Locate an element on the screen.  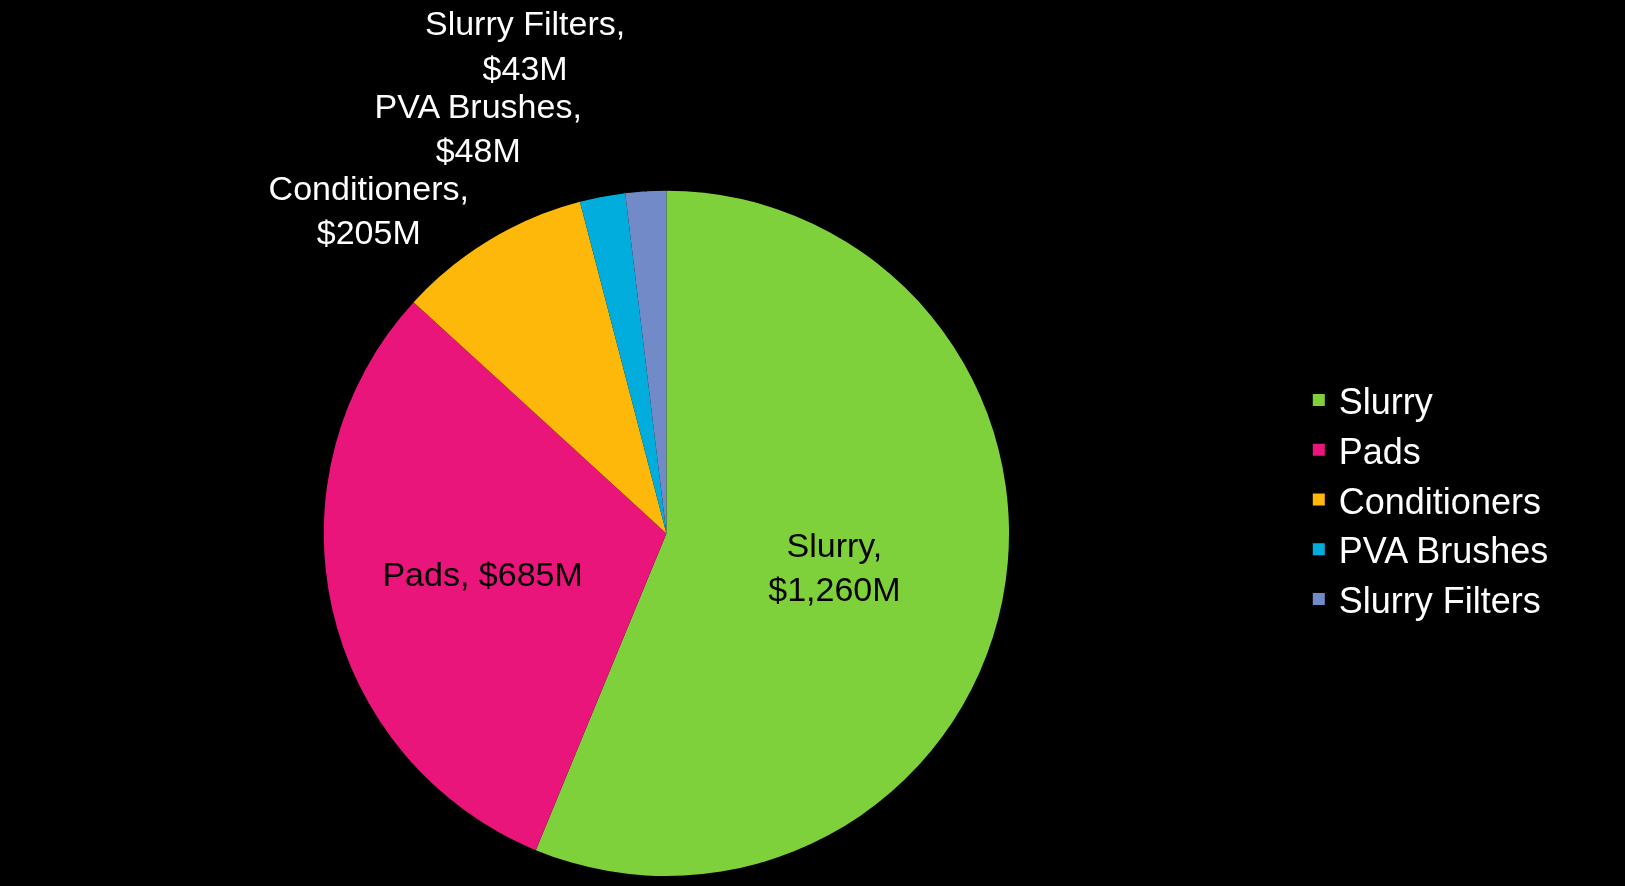
legend-label: PVA Brushes is located at coordinates (1443, 551).